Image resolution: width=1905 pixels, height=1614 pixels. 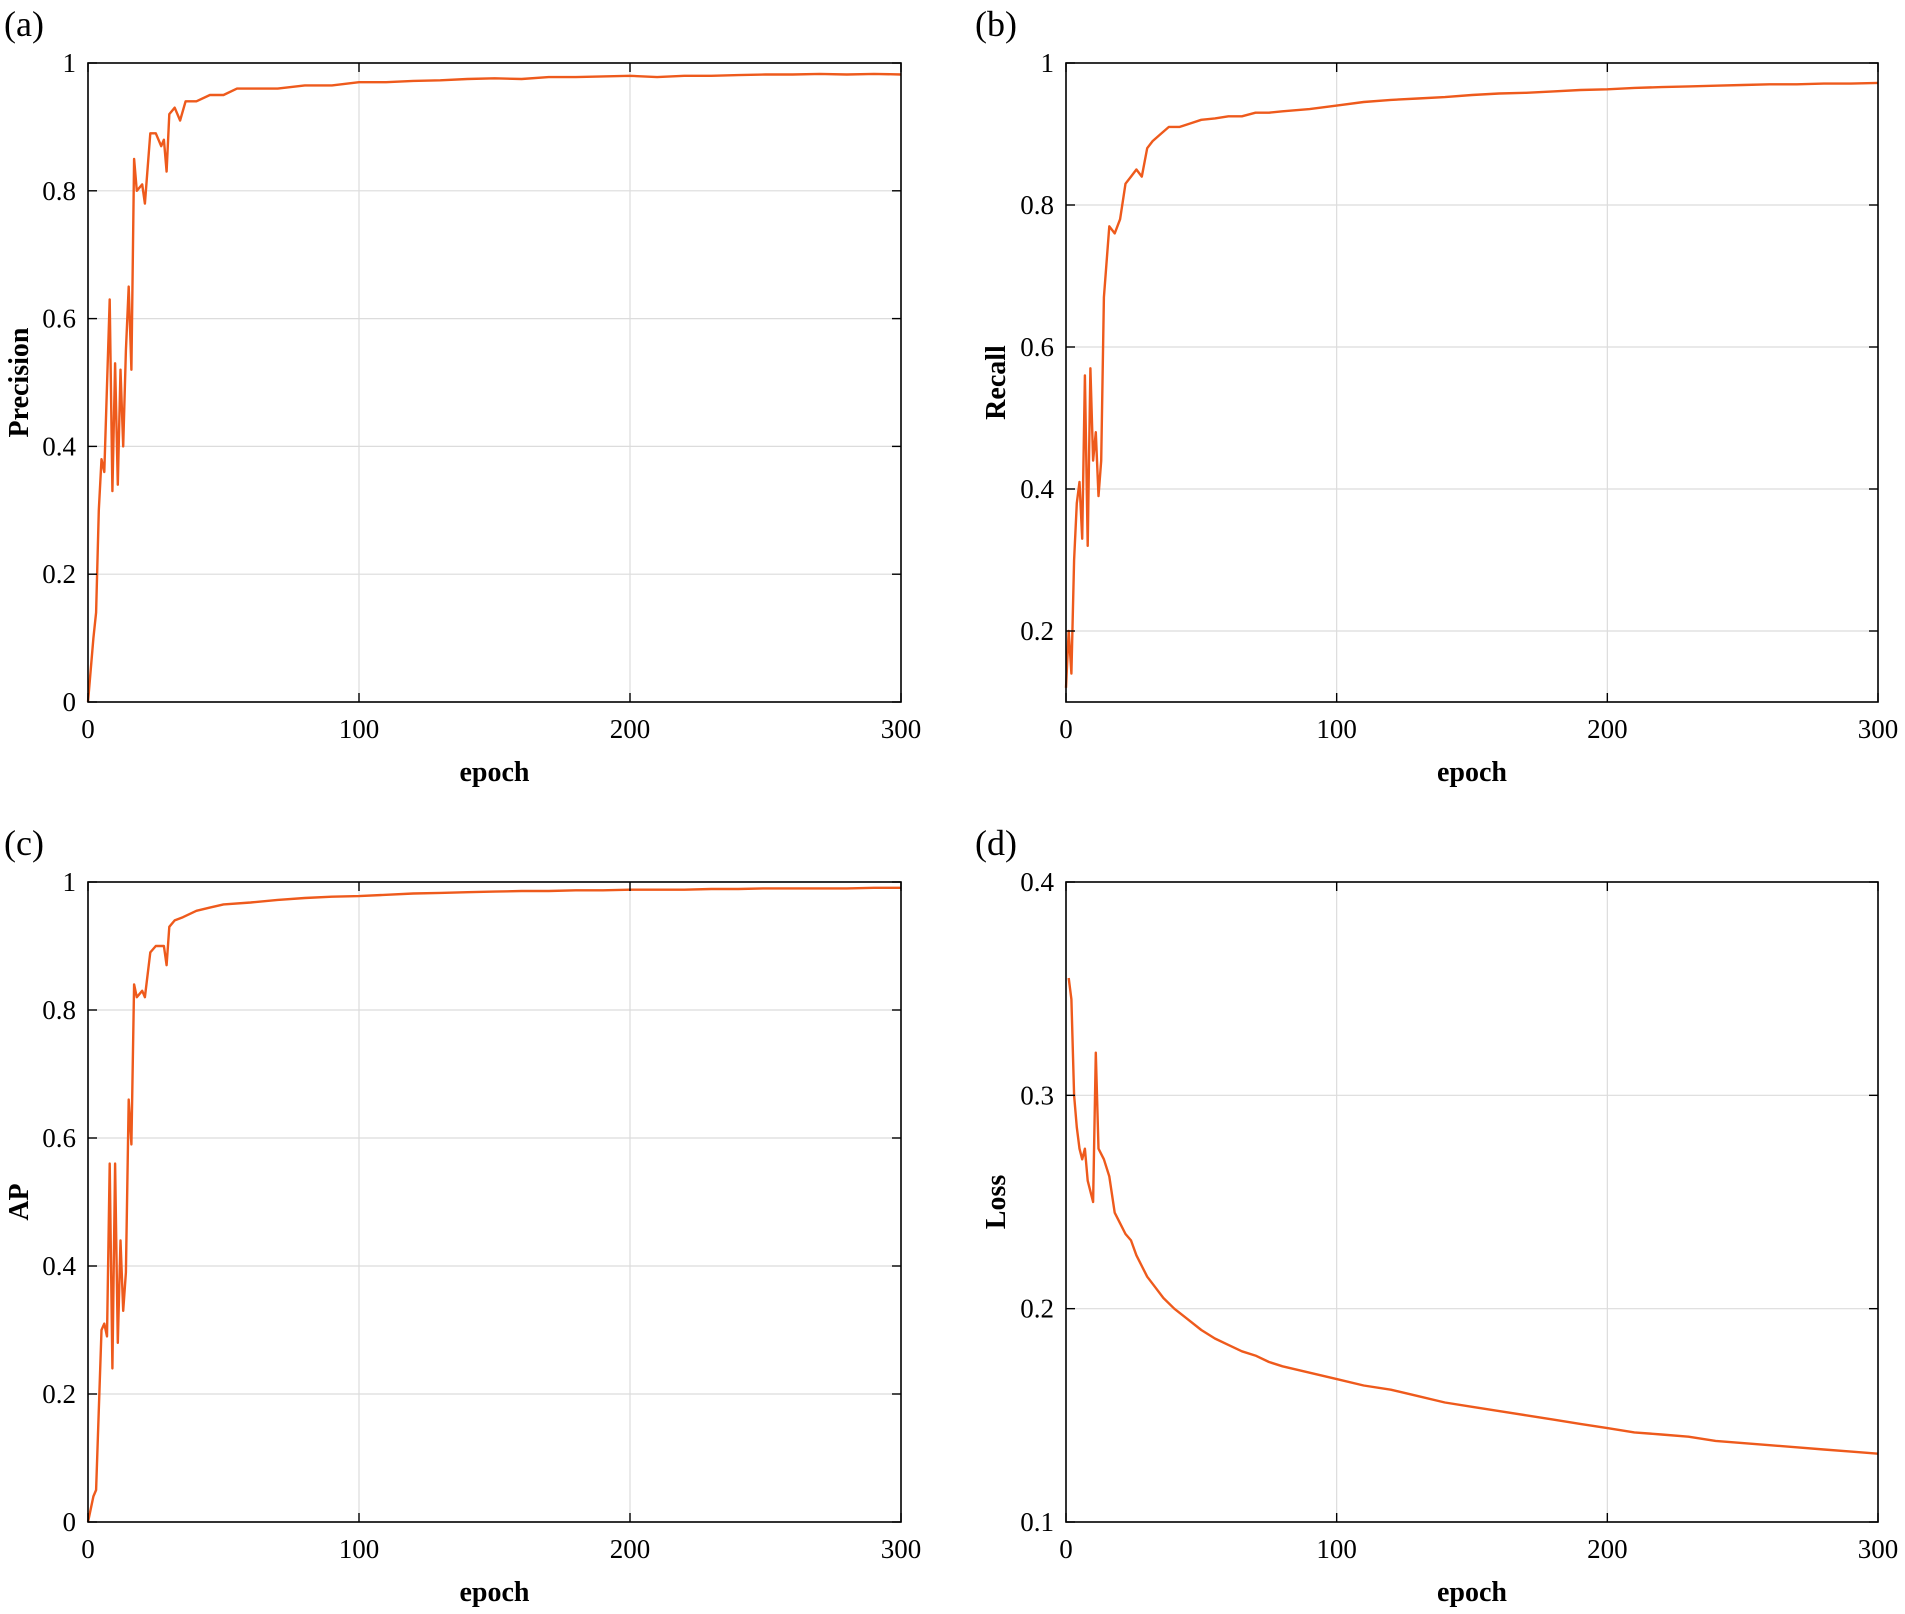 What do you see at coordinates (19, 1201) in the screenshot?
I see `y-axis-label: AP` at bounding box center [19, 1201].